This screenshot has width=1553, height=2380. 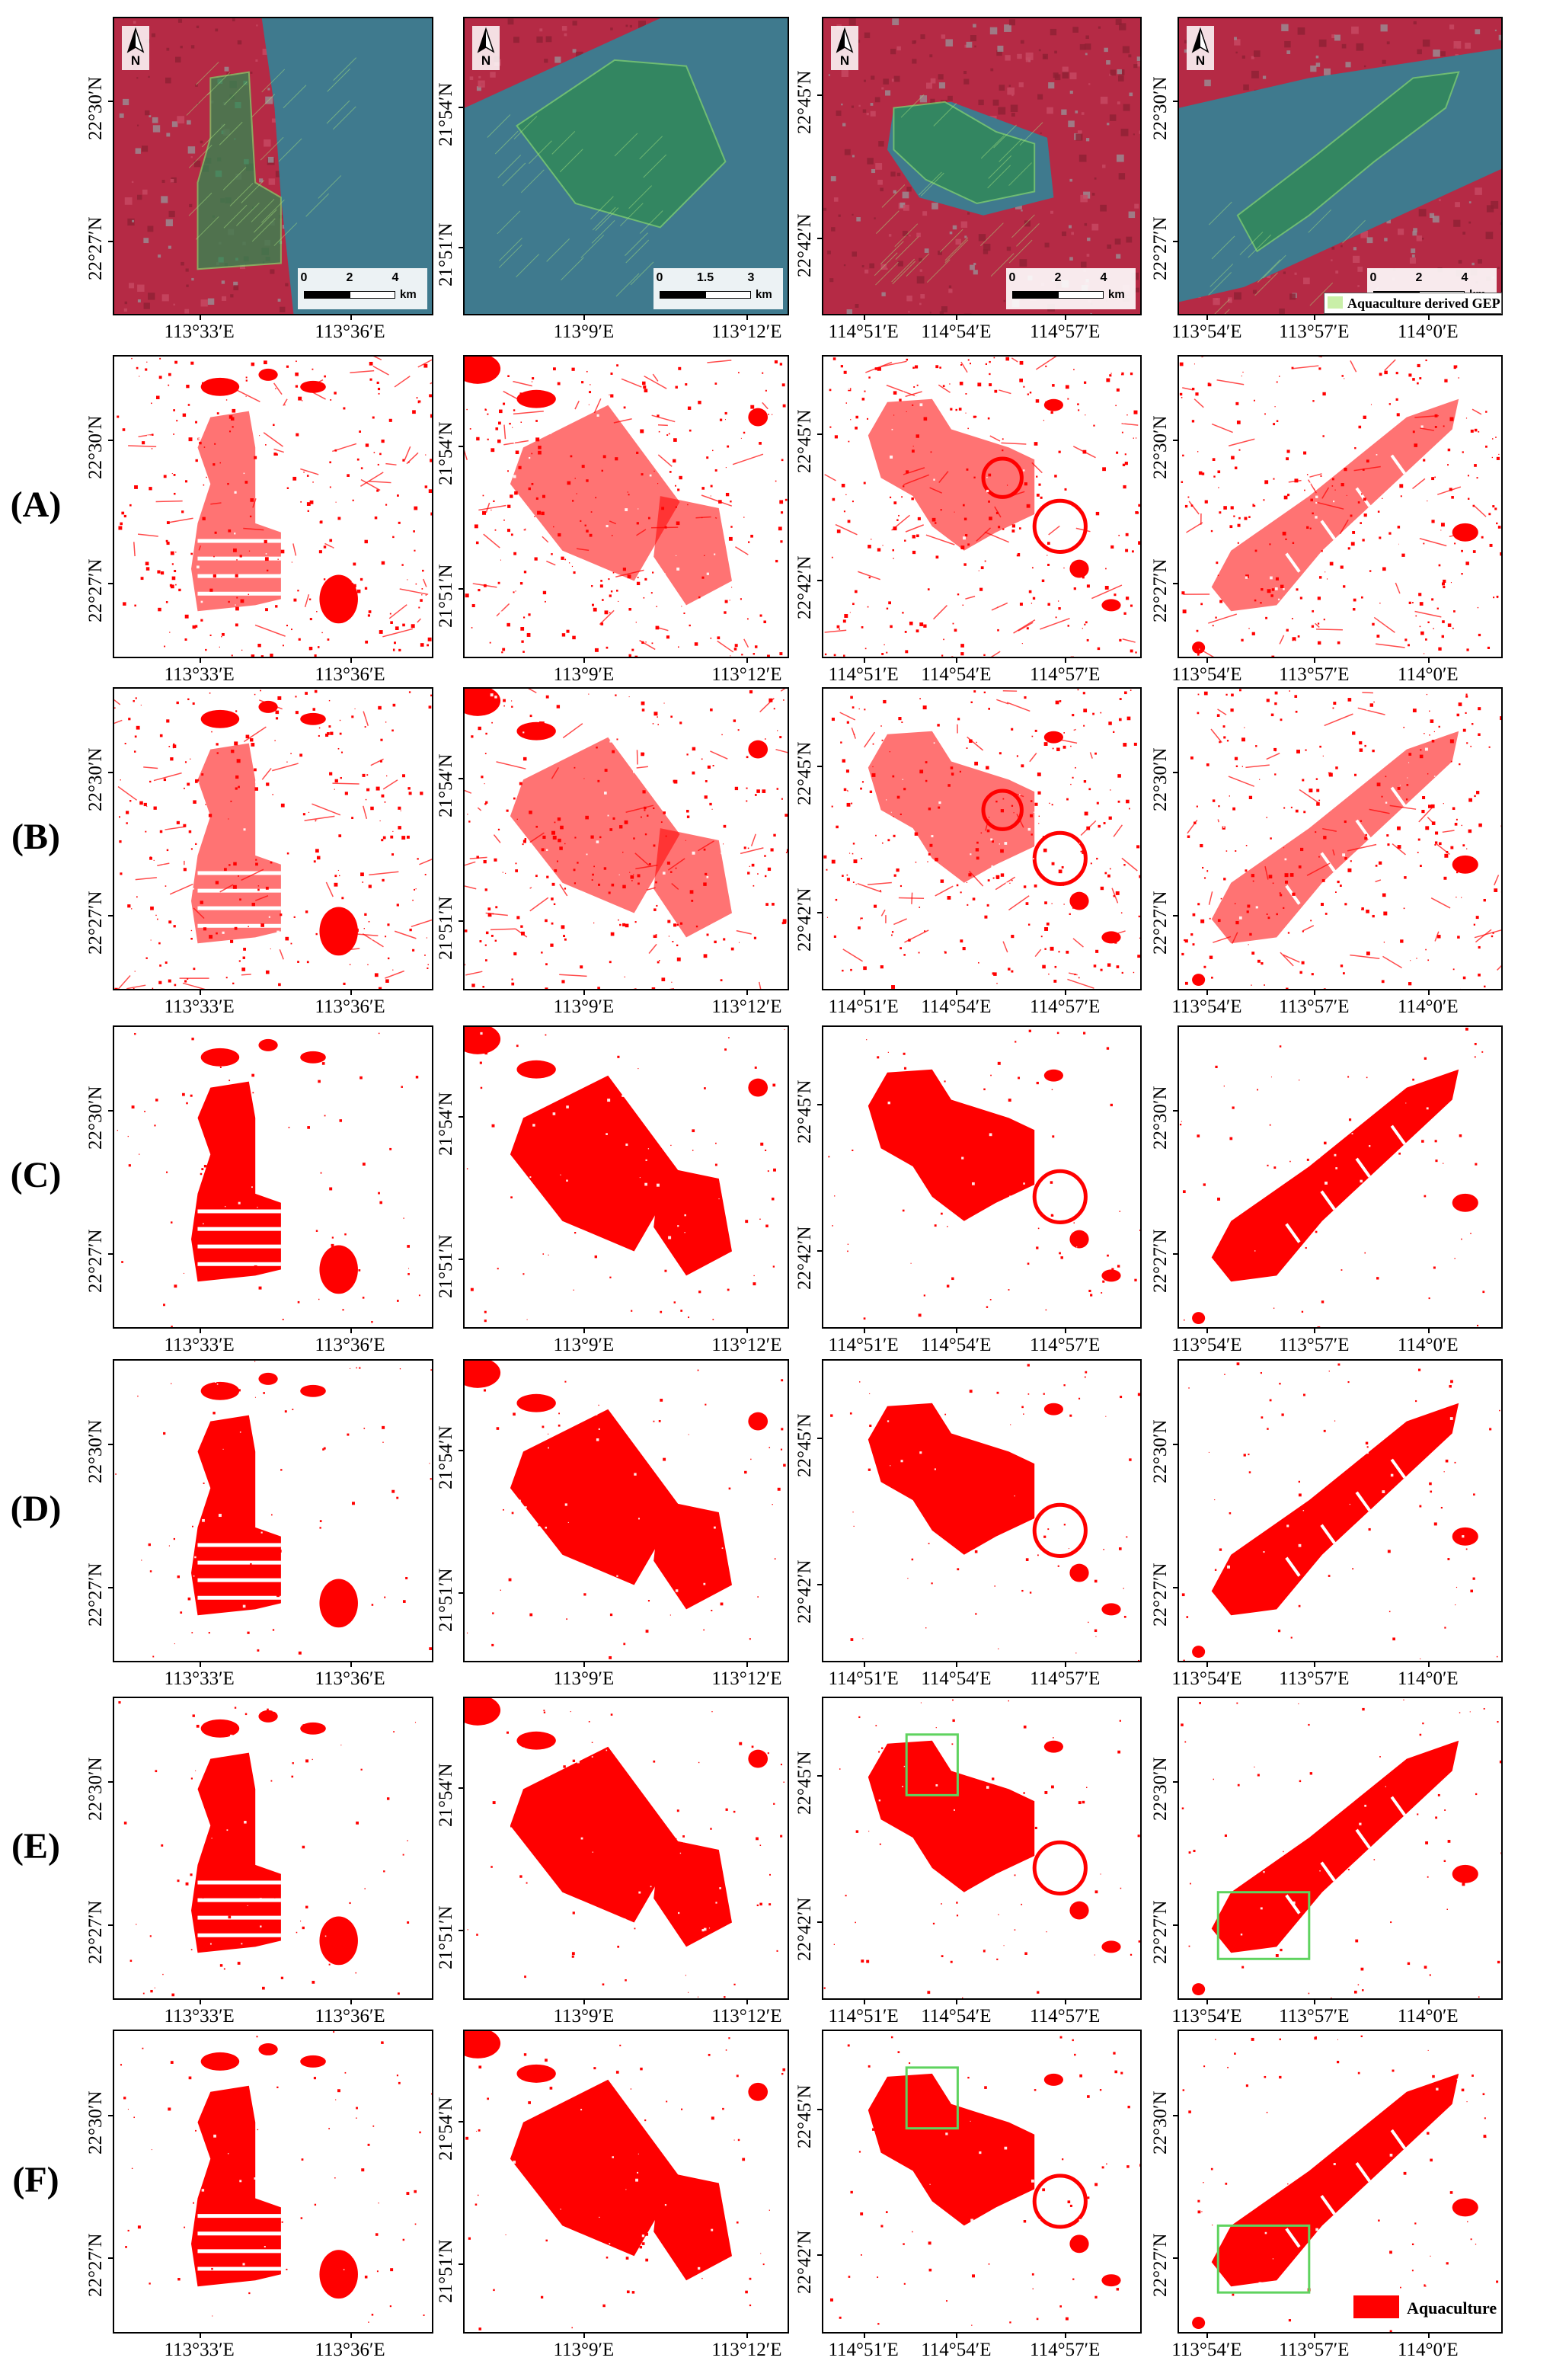 What do you see at coordinates (982, 166) in the screenshot?
I see `satellite-panel` at bounding box center [982, 166].